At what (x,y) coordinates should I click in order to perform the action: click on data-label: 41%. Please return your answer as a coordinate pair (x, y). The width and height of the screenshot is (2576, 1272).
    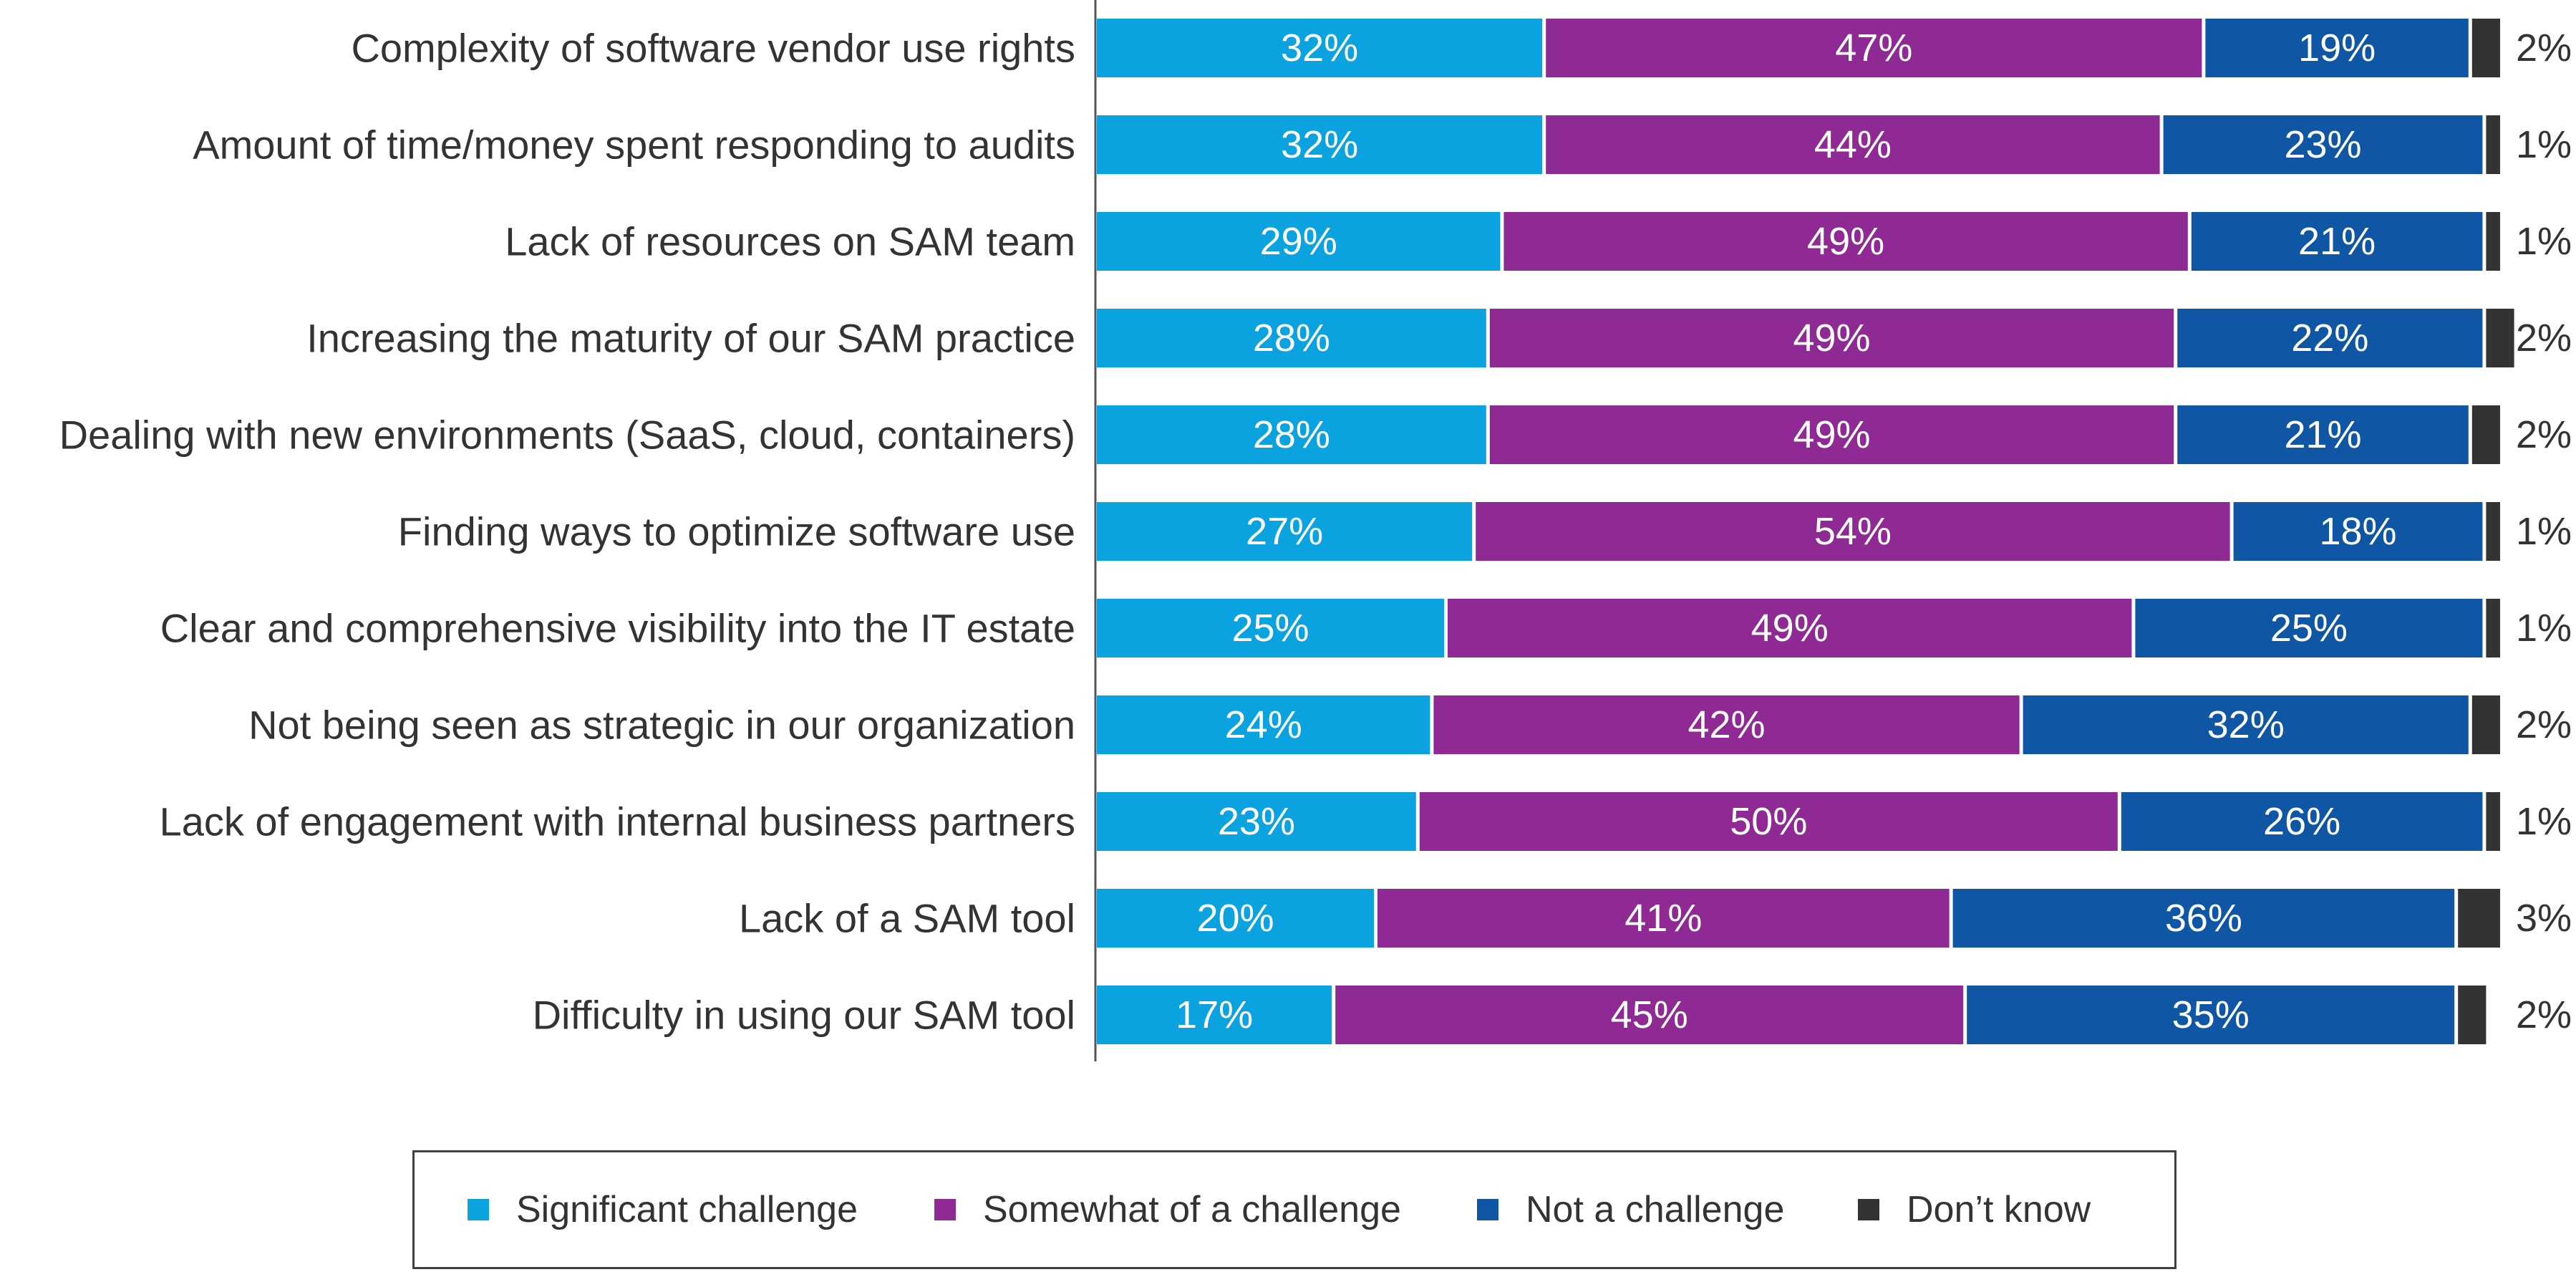
    Looking at the image, I should click on (1663, 918).